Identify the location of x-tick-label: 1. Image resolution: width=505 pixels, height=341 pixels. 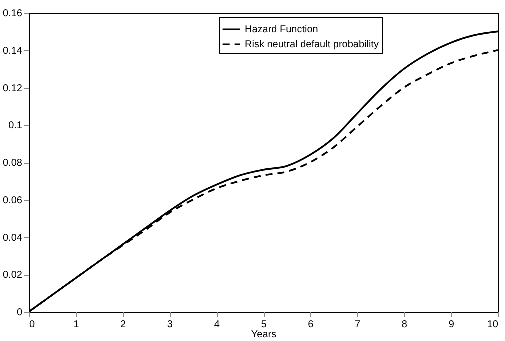
(77, 325).